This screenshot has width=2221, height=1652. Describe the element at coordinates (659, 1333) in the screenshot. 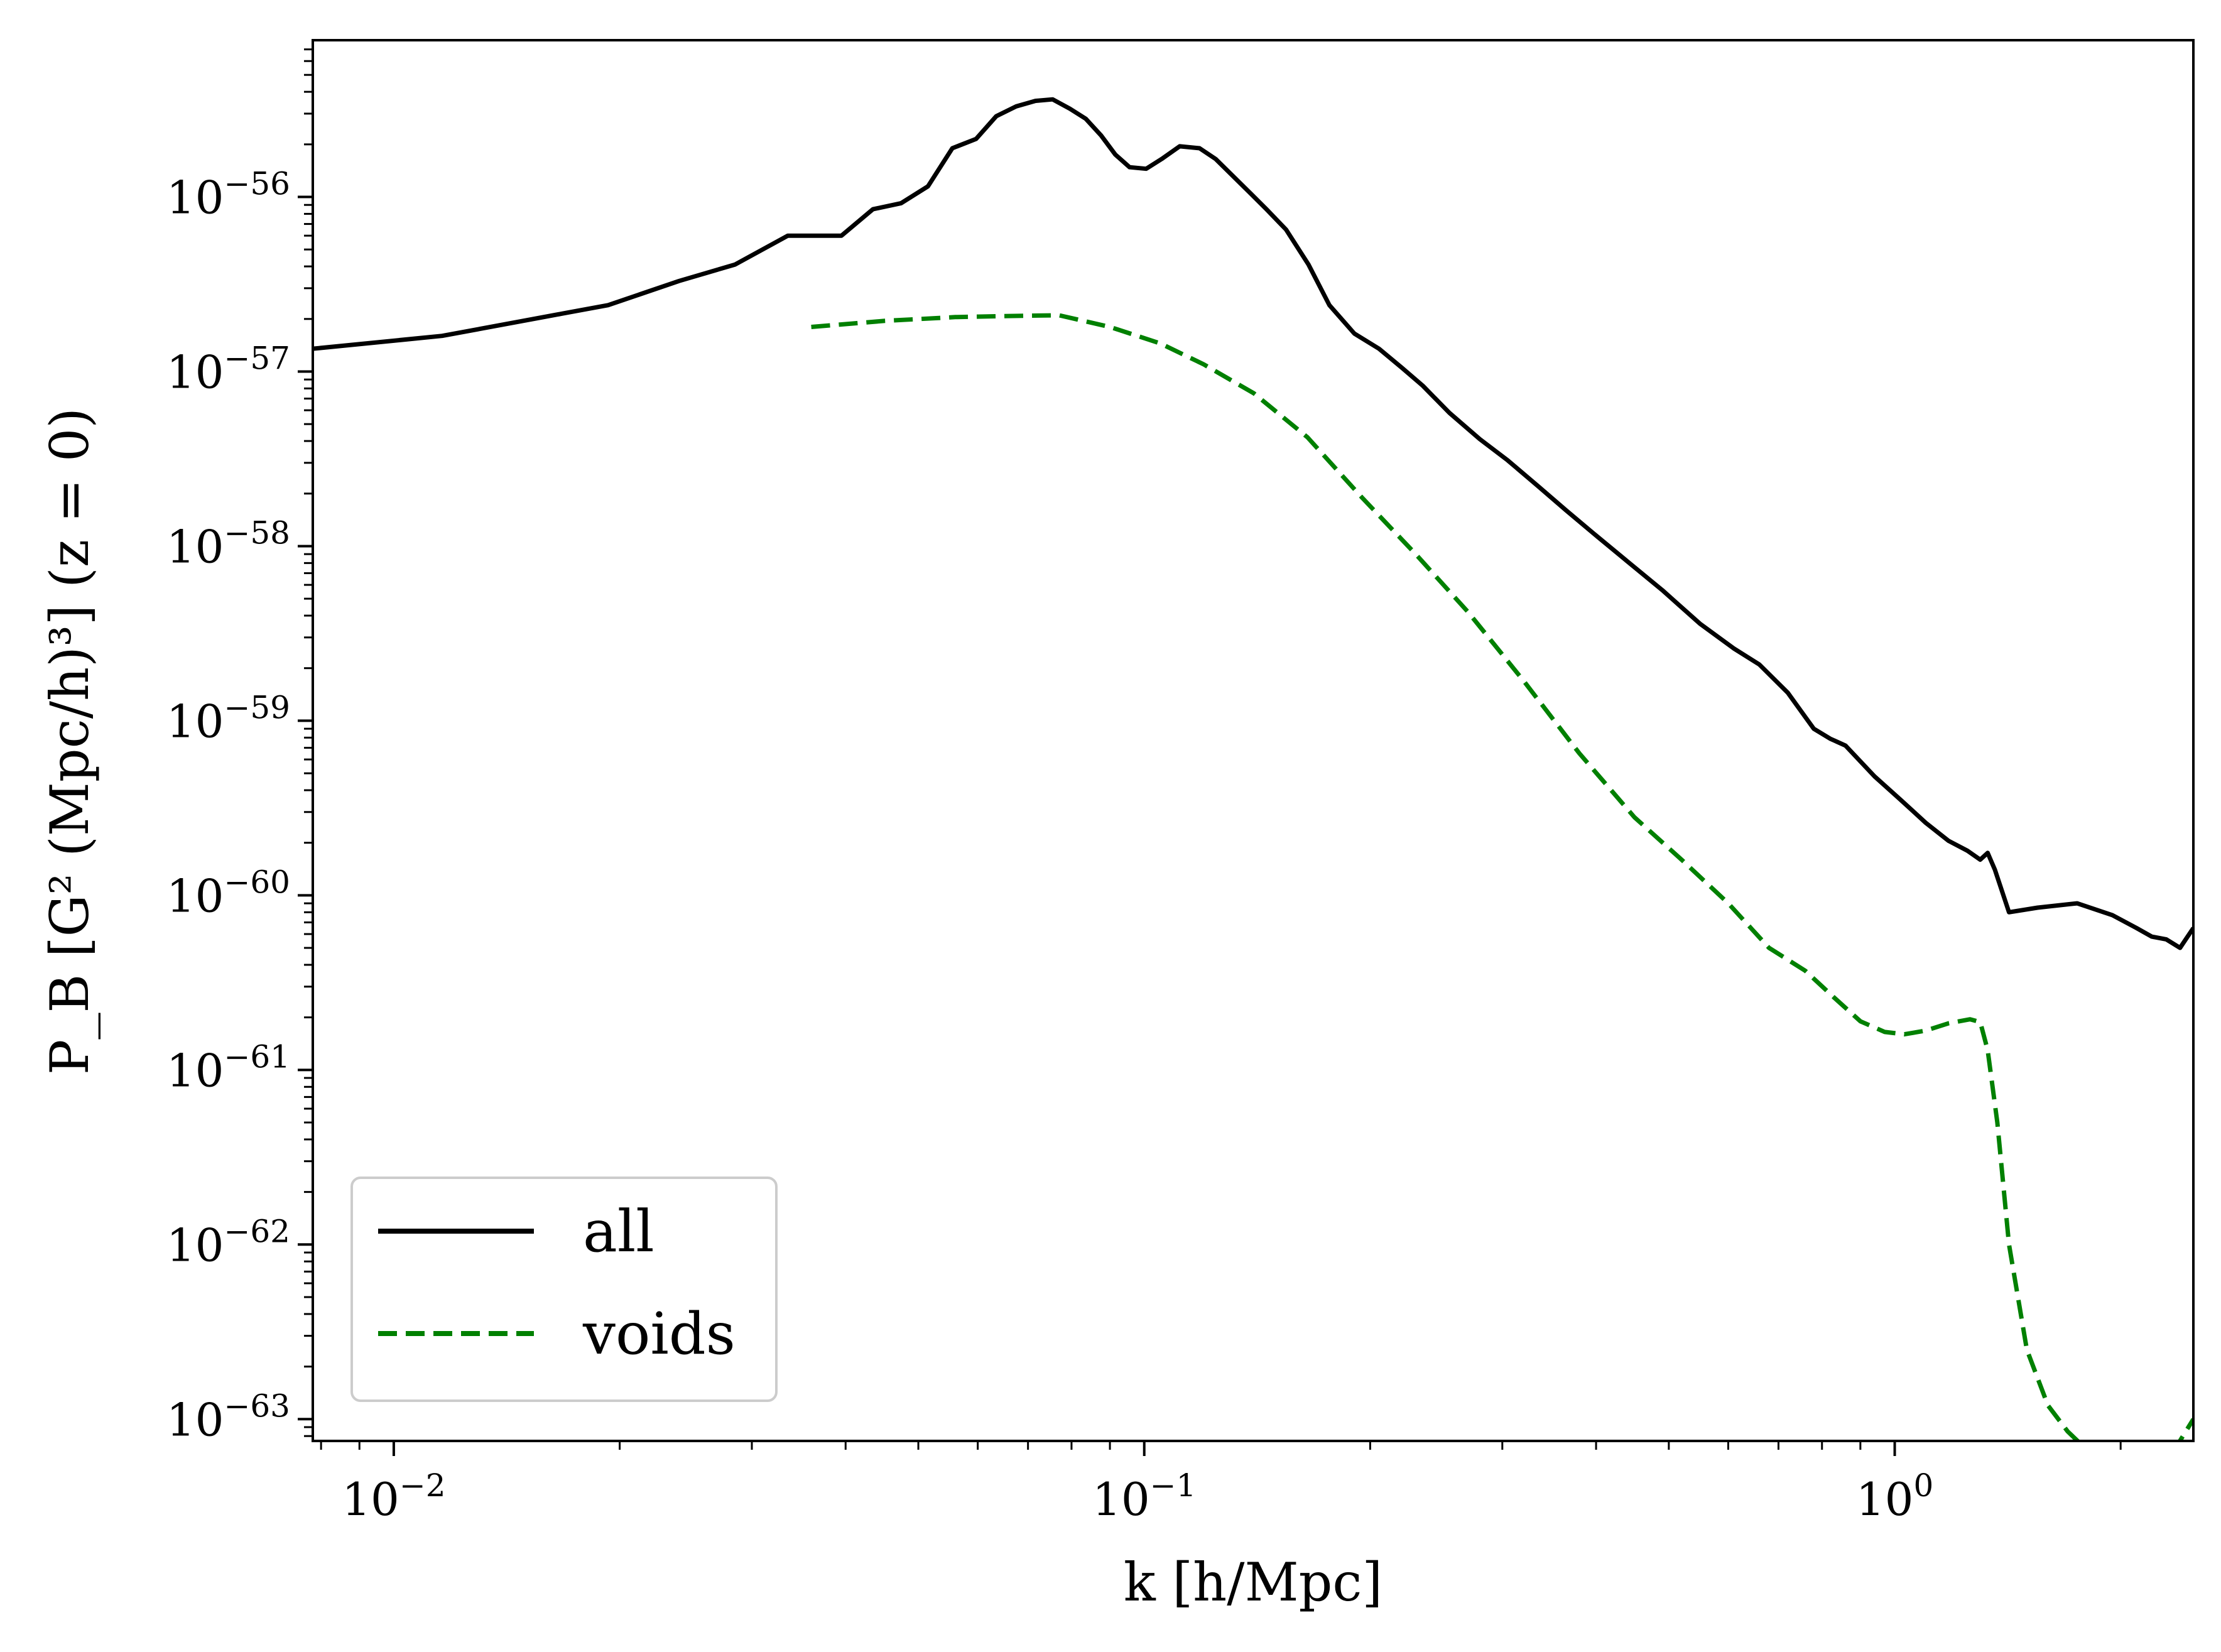

I see `legend-label-voids: voids` at that location.